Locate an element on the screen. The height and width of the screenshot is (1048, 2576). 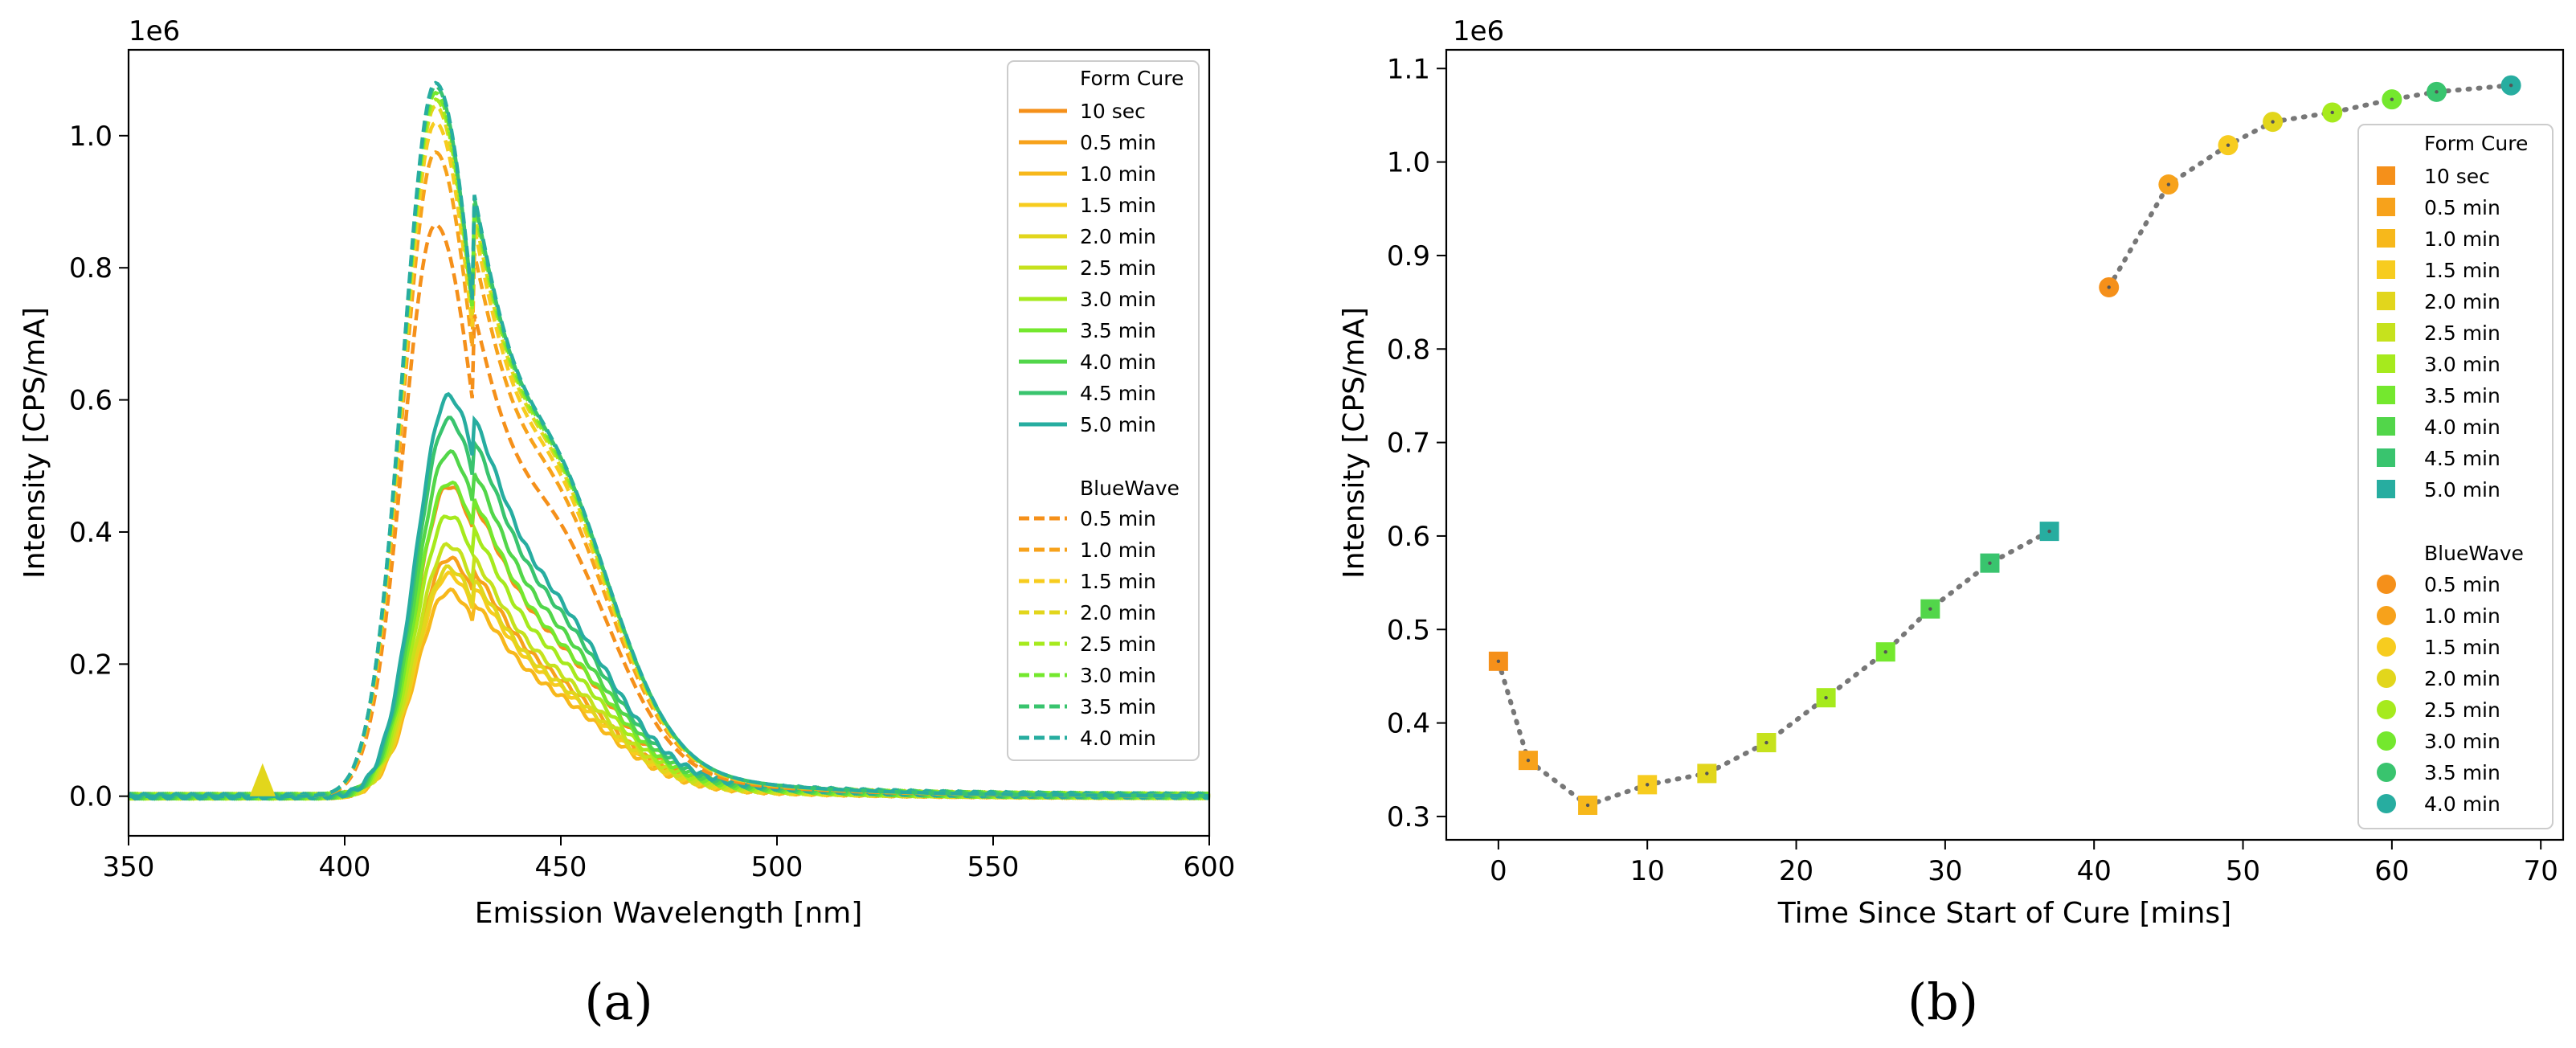
chart-a-legend-label: 10 sec is located at coordinates (1113, 111).